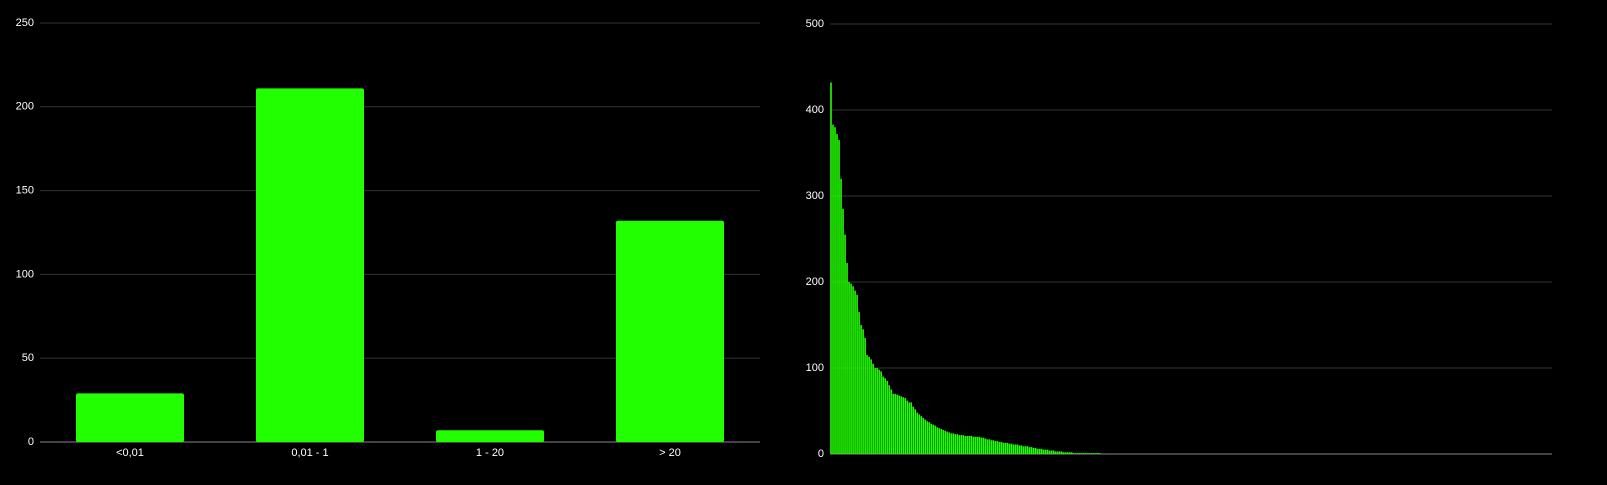 This screenshot has width=1607, height=485. I want to click on y-tick-label: 50, so click(28, 358).